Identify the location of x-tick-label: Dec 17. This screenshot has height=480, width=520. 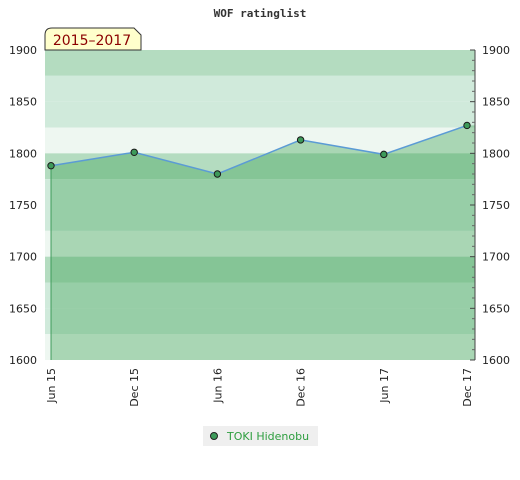
(467, 387).